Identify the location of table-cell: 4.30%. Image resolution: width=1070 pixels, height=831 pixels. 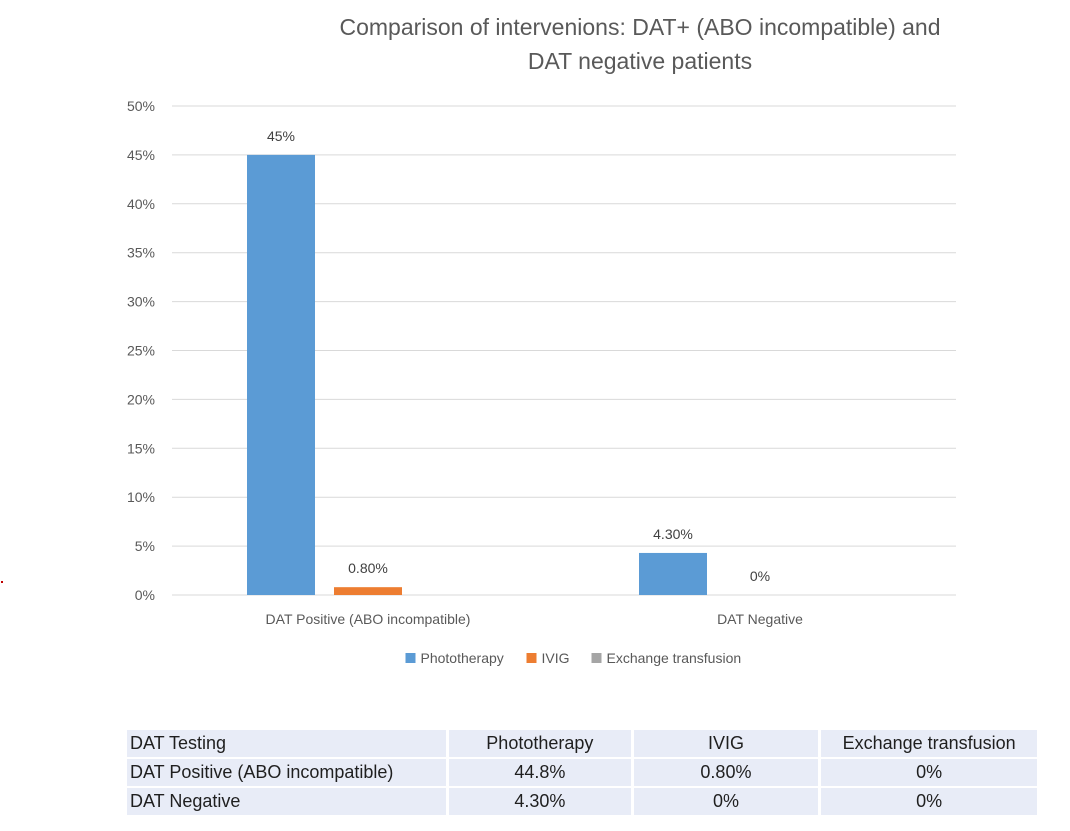
(540, 801).